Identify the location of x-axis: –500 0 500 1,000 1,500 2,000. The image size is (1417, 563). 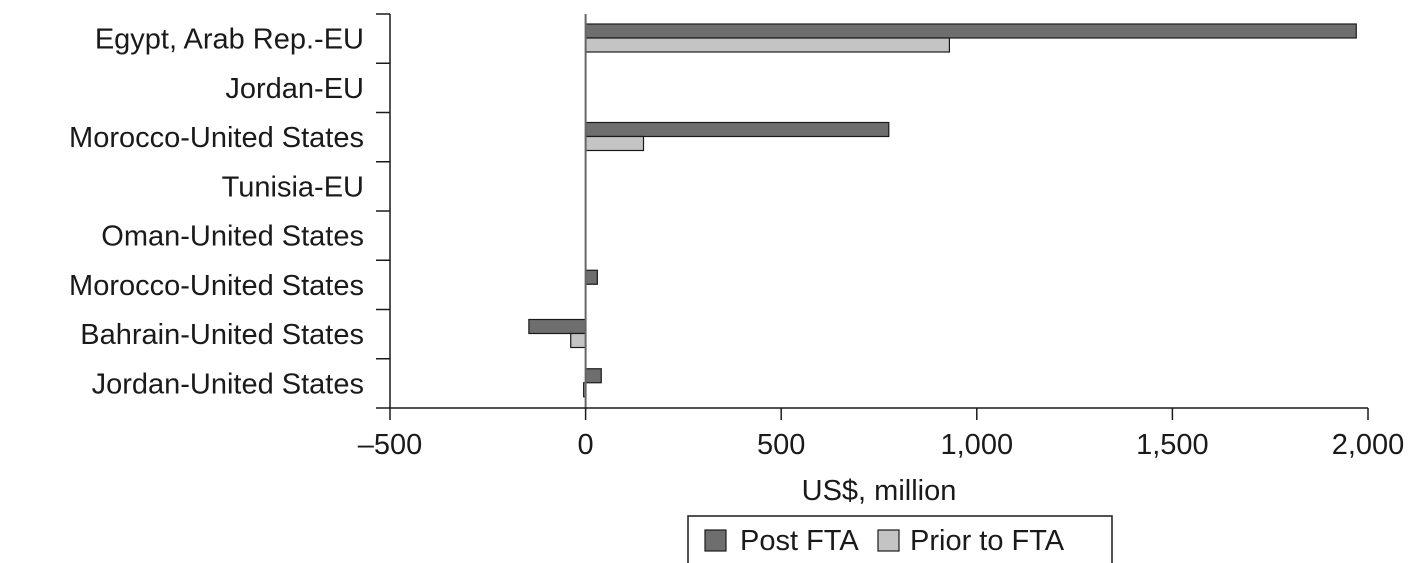
(881, 434).